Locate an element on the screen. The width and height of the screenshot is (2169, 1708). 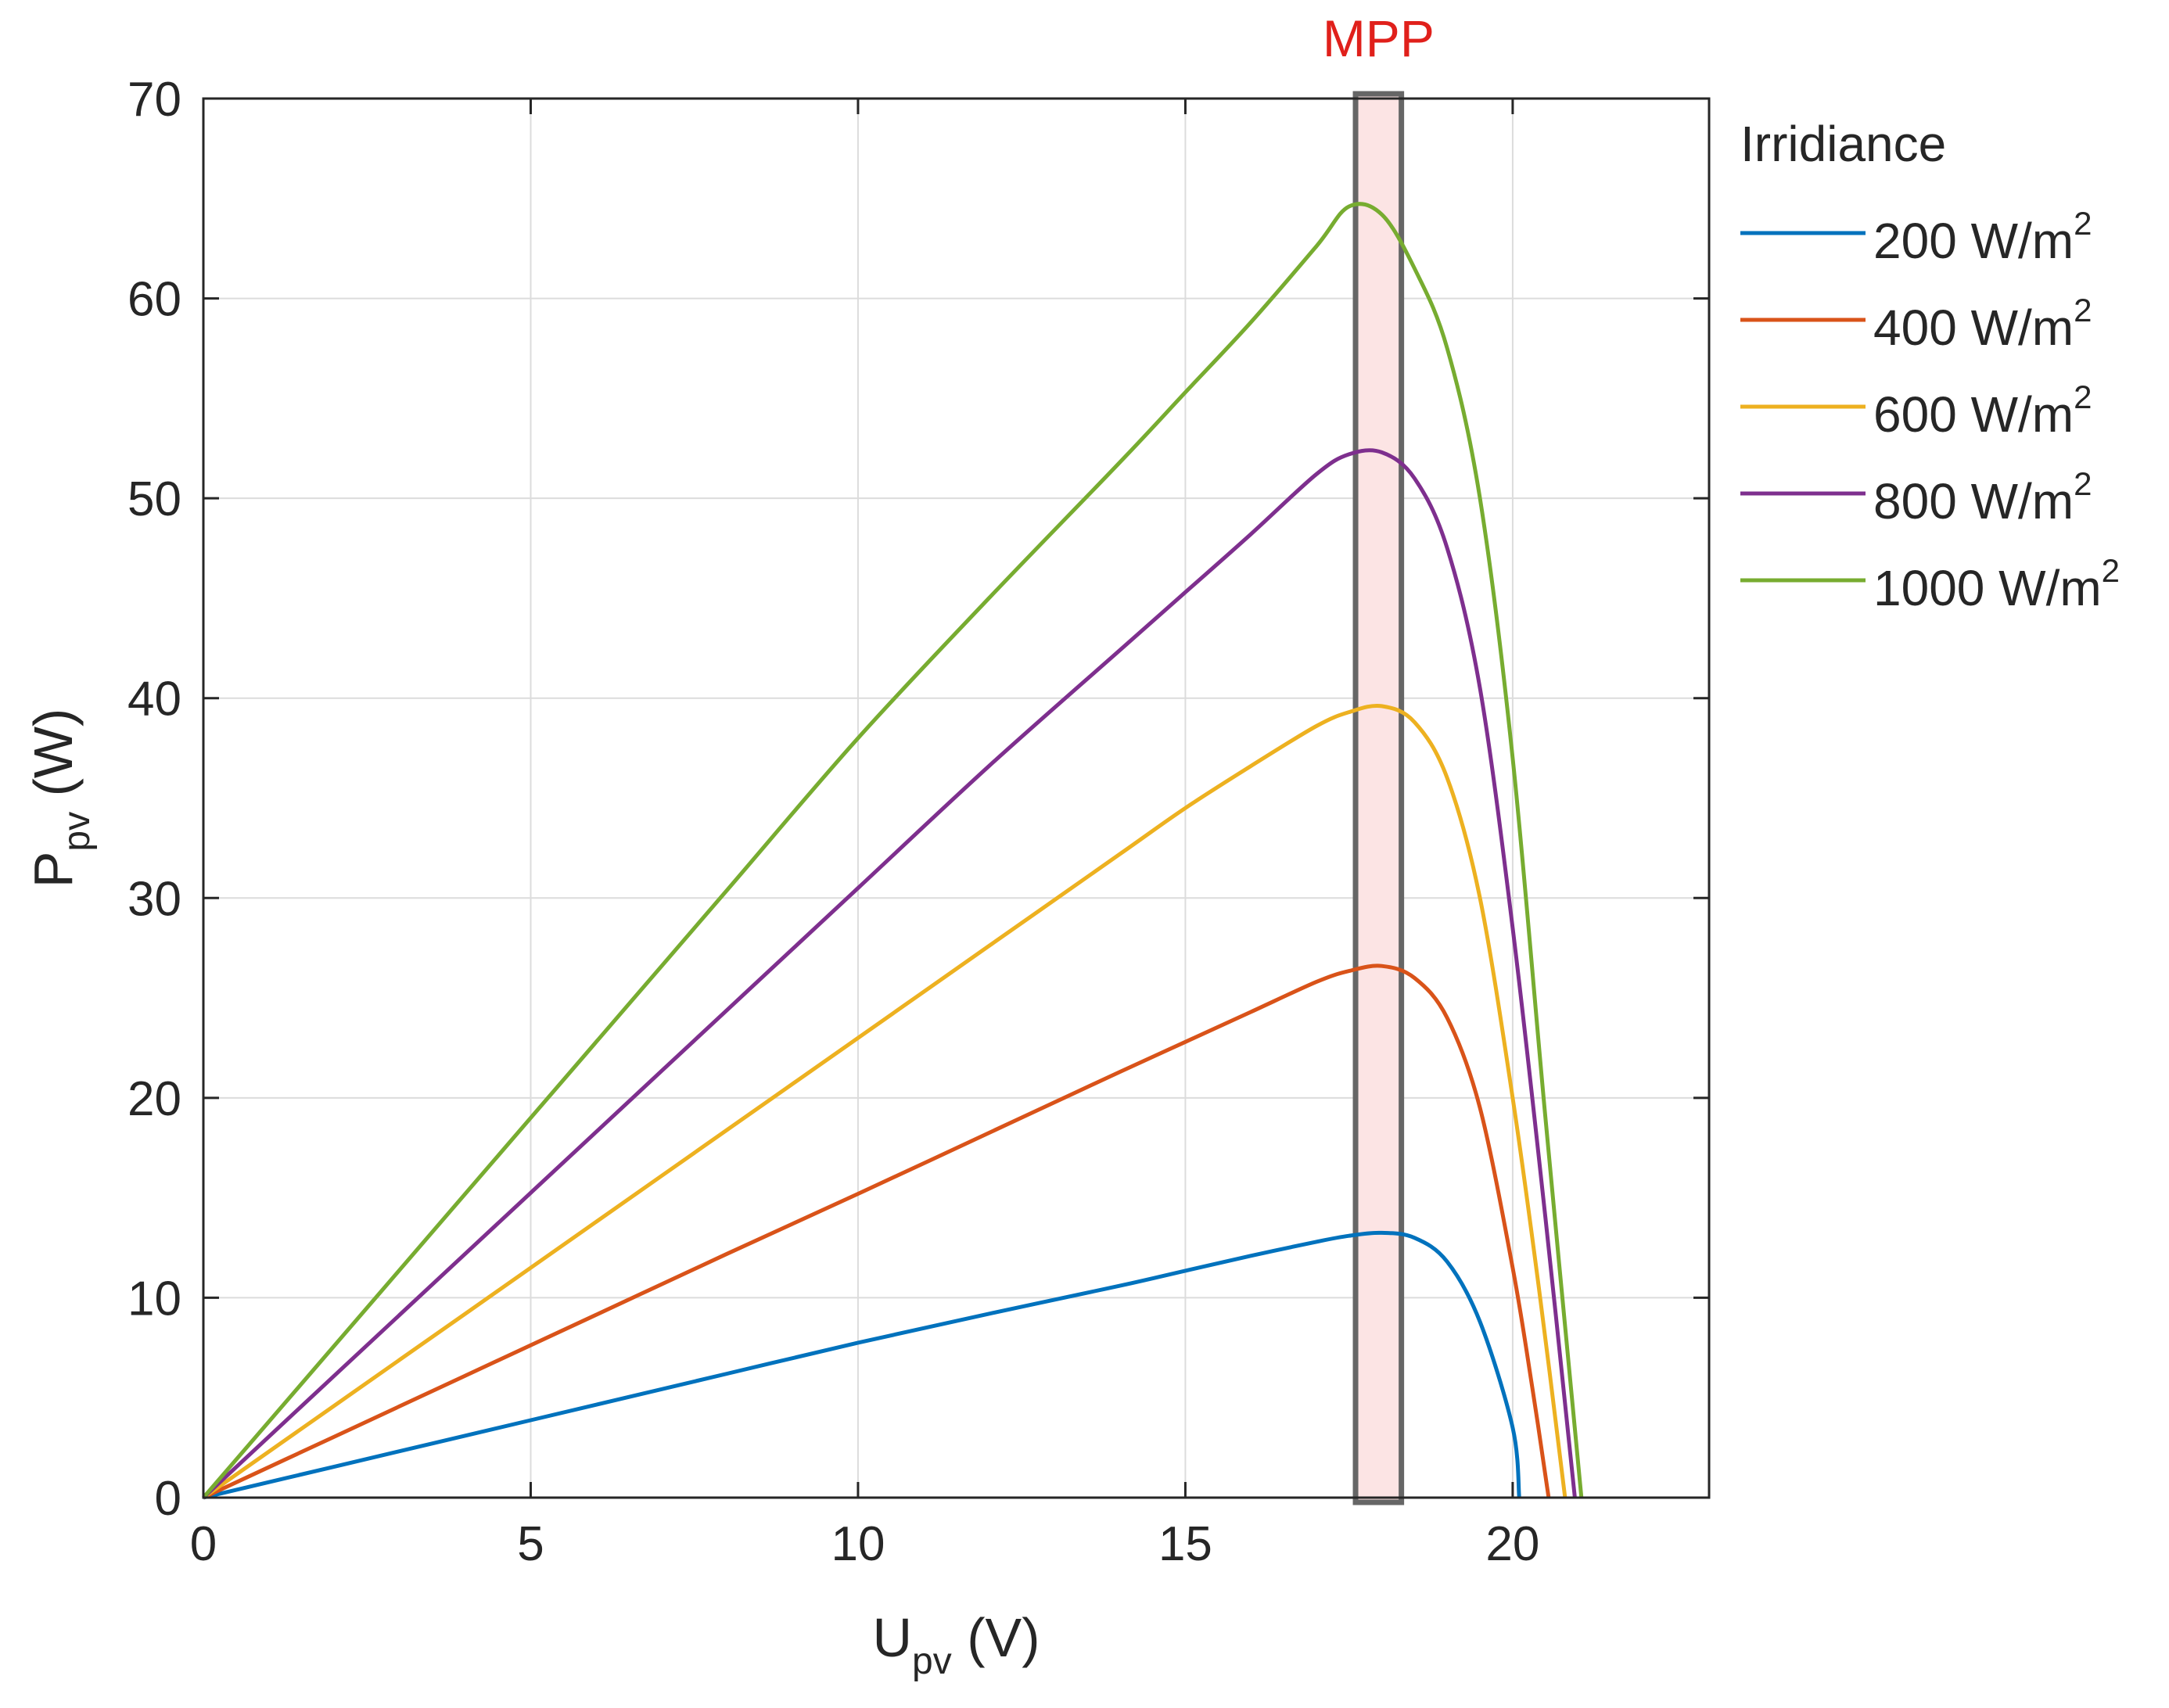
legend-item-text: 600 W/m is located at coordinates (1973, 414).